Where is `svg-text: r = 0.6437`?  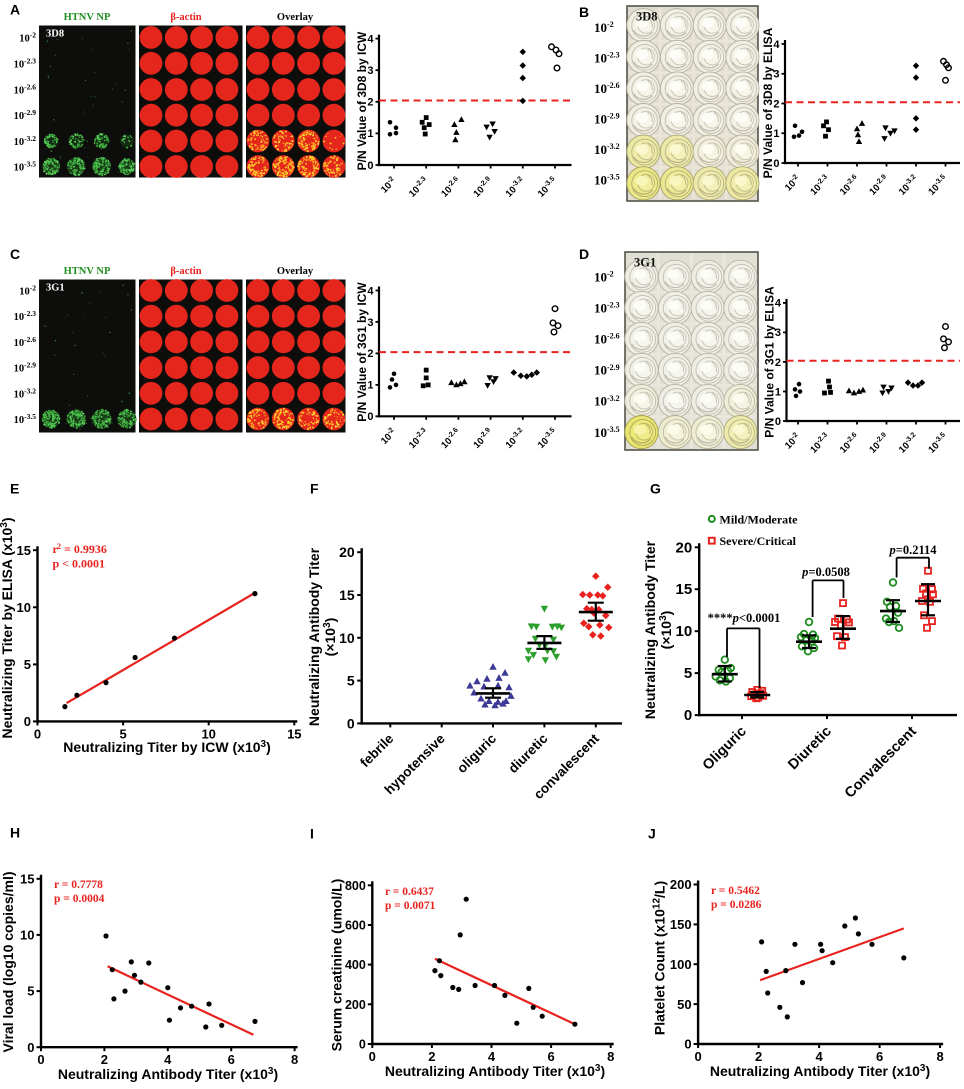 svg-text: r = 0.6437 is located at coordinates (409, 892).